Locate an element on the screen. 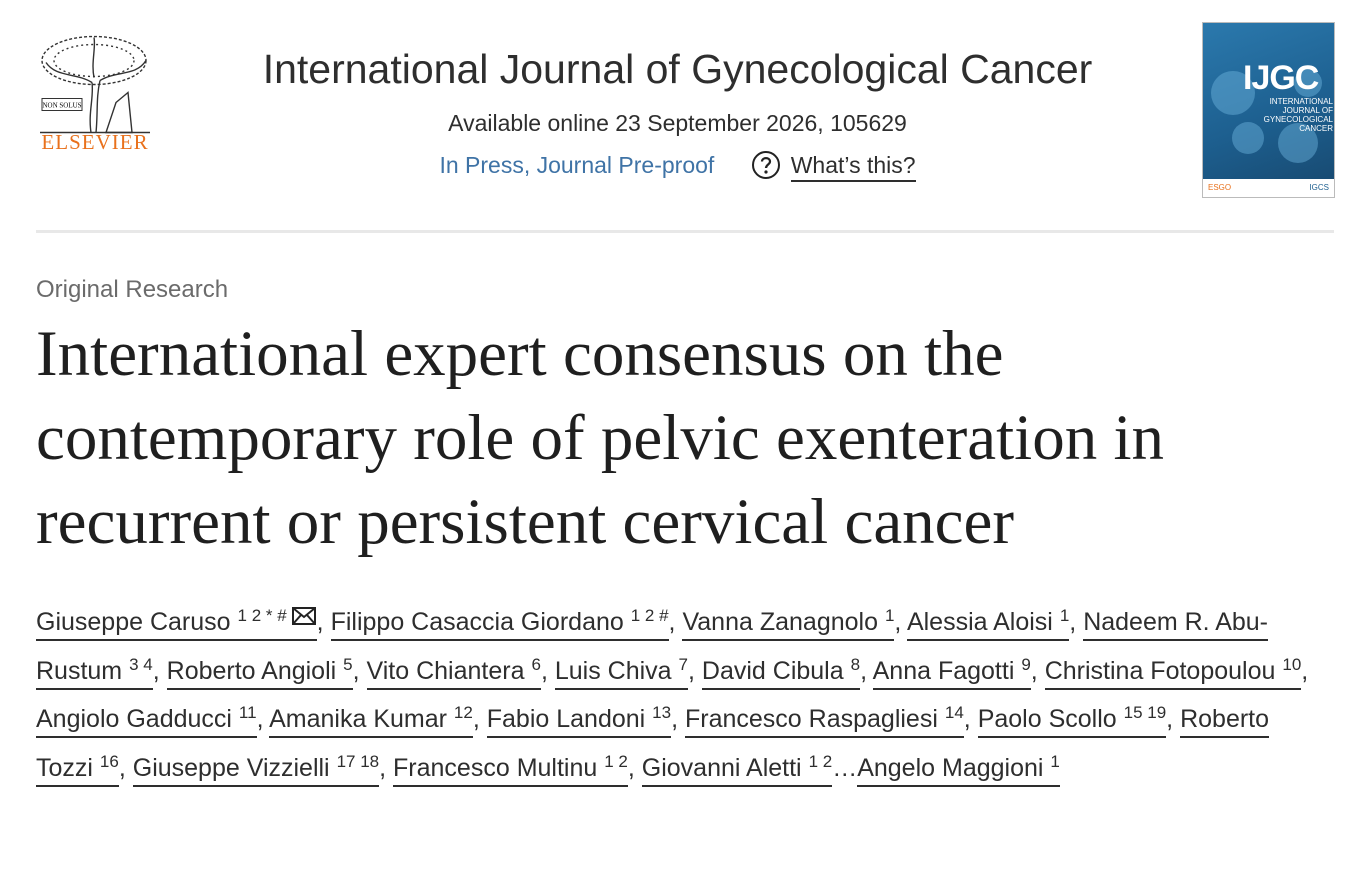  author-link: Angiolo Gadducci 11 is located at coordinates (146, 720).